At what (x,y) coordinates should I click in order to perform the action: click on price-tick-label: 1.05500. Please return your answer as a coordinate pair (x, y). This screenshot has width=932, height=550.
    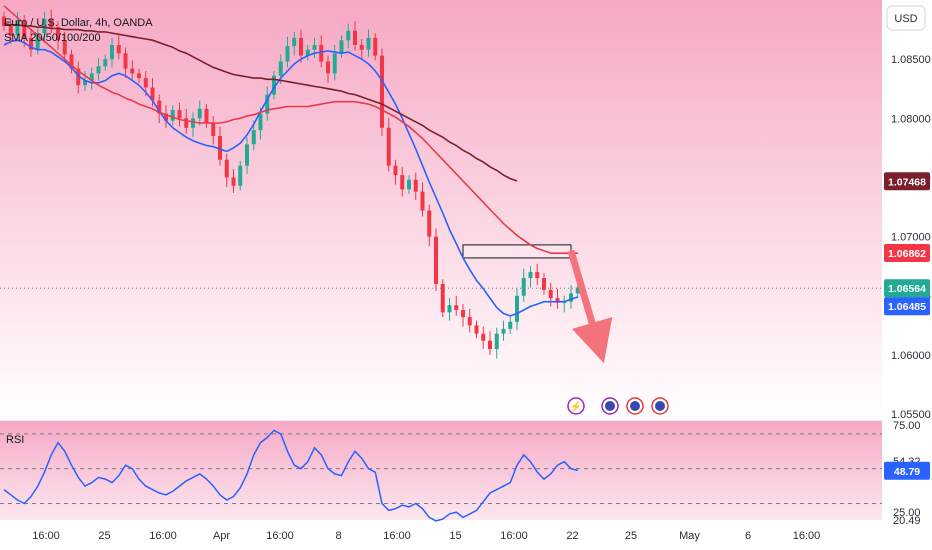
    Looking at the image, I should click on (911, 415).